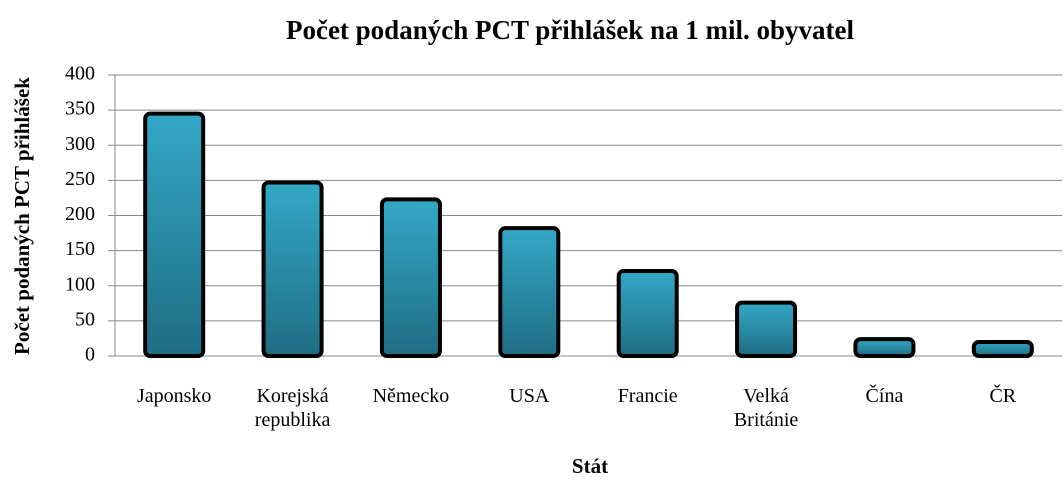 Image resolution: width=1064 pixels, height=488 pixels. I want to click on x-axis-label: Stát, so click(590, 466).